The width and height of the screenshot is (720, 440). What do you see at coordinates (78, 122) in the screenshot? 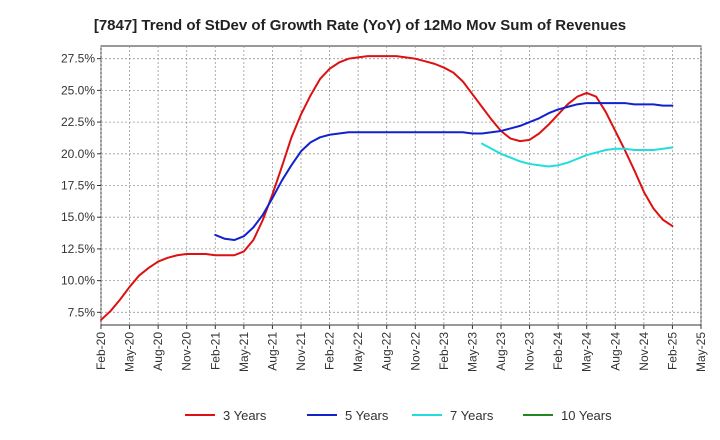
I see `y-tick-label: 22.5%` at bounding box center [78, 122].